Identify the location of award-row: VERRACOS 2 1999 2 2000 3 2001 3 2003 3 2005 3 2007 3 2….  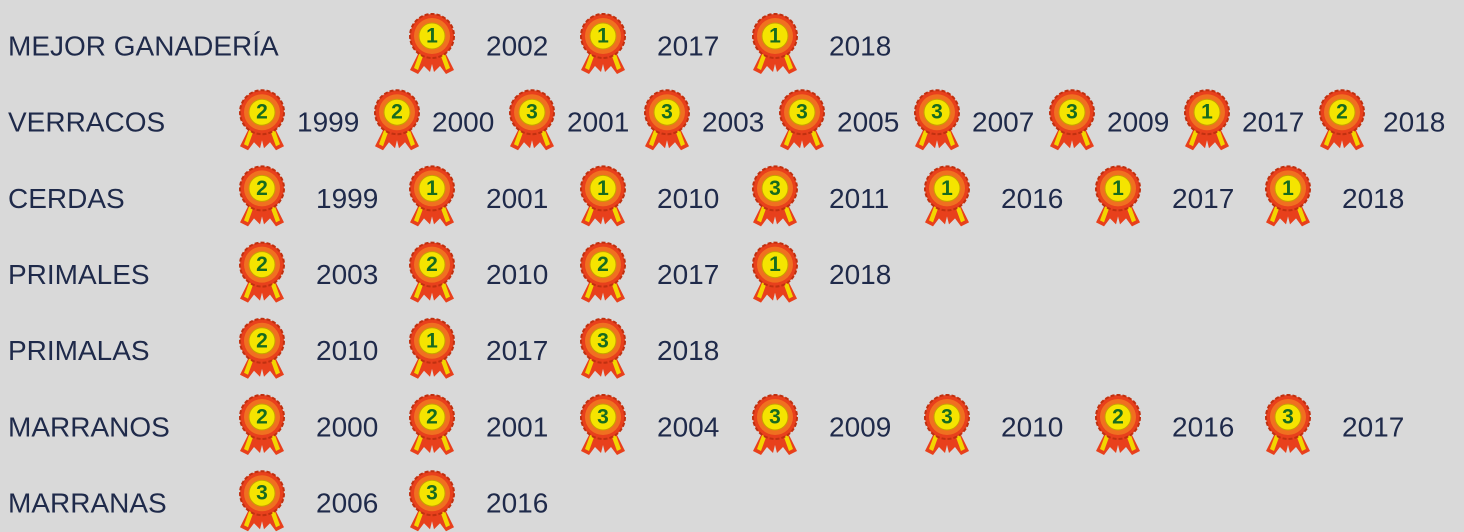
(726, 120).